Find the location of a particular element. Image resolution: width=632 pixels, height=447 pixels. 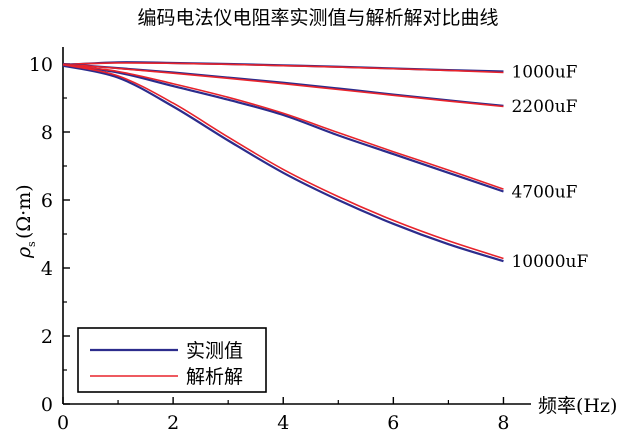

series-line-1000uF-analytic is located at coordinates (283, 68).